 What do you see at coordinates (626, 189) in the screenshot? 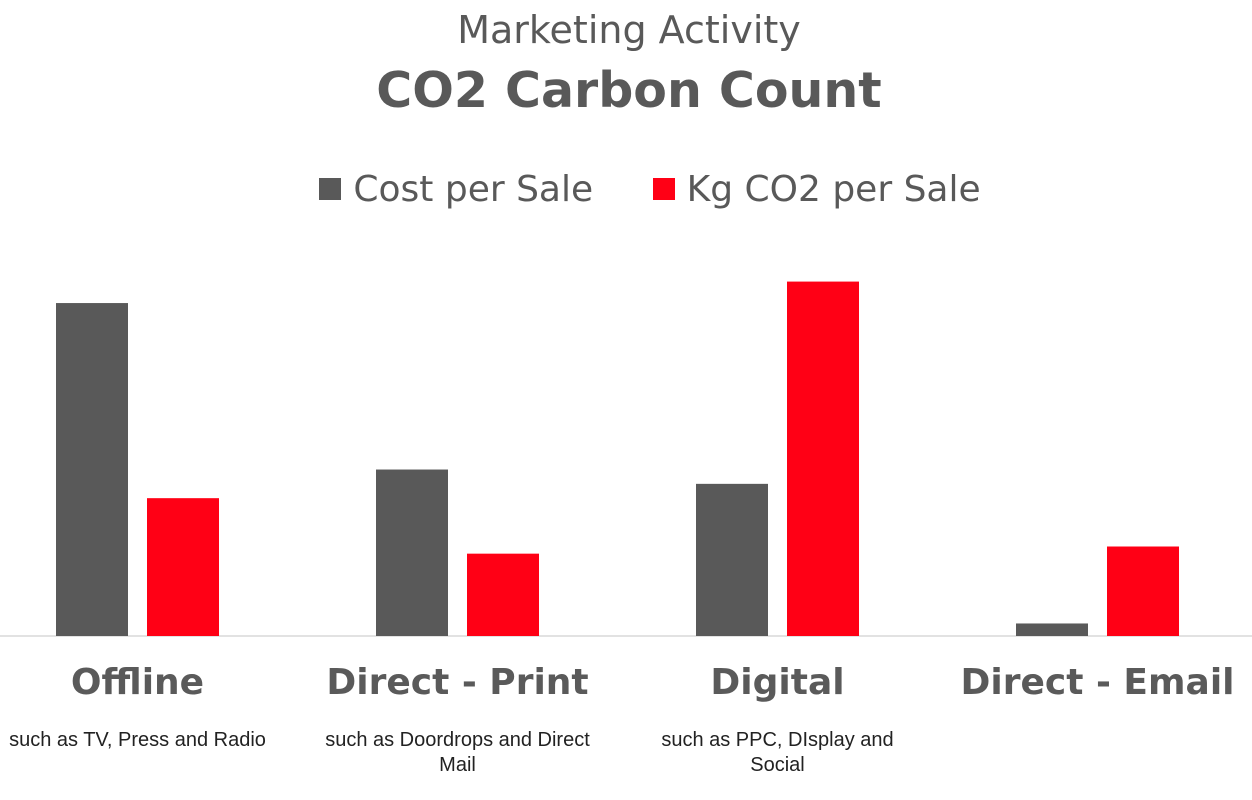
I see `legend: Cost per Sale Kg CO2 per Sale` at bounding box center [626, 189].